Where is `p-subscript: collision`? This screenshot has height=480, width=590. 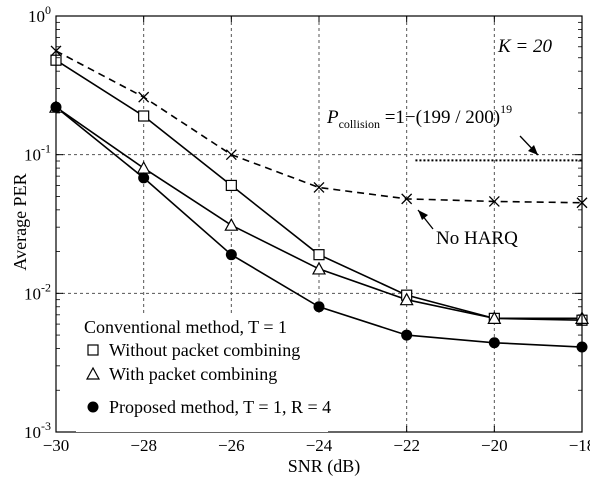
p-subscript: collision is located at coordinates (359, 124).